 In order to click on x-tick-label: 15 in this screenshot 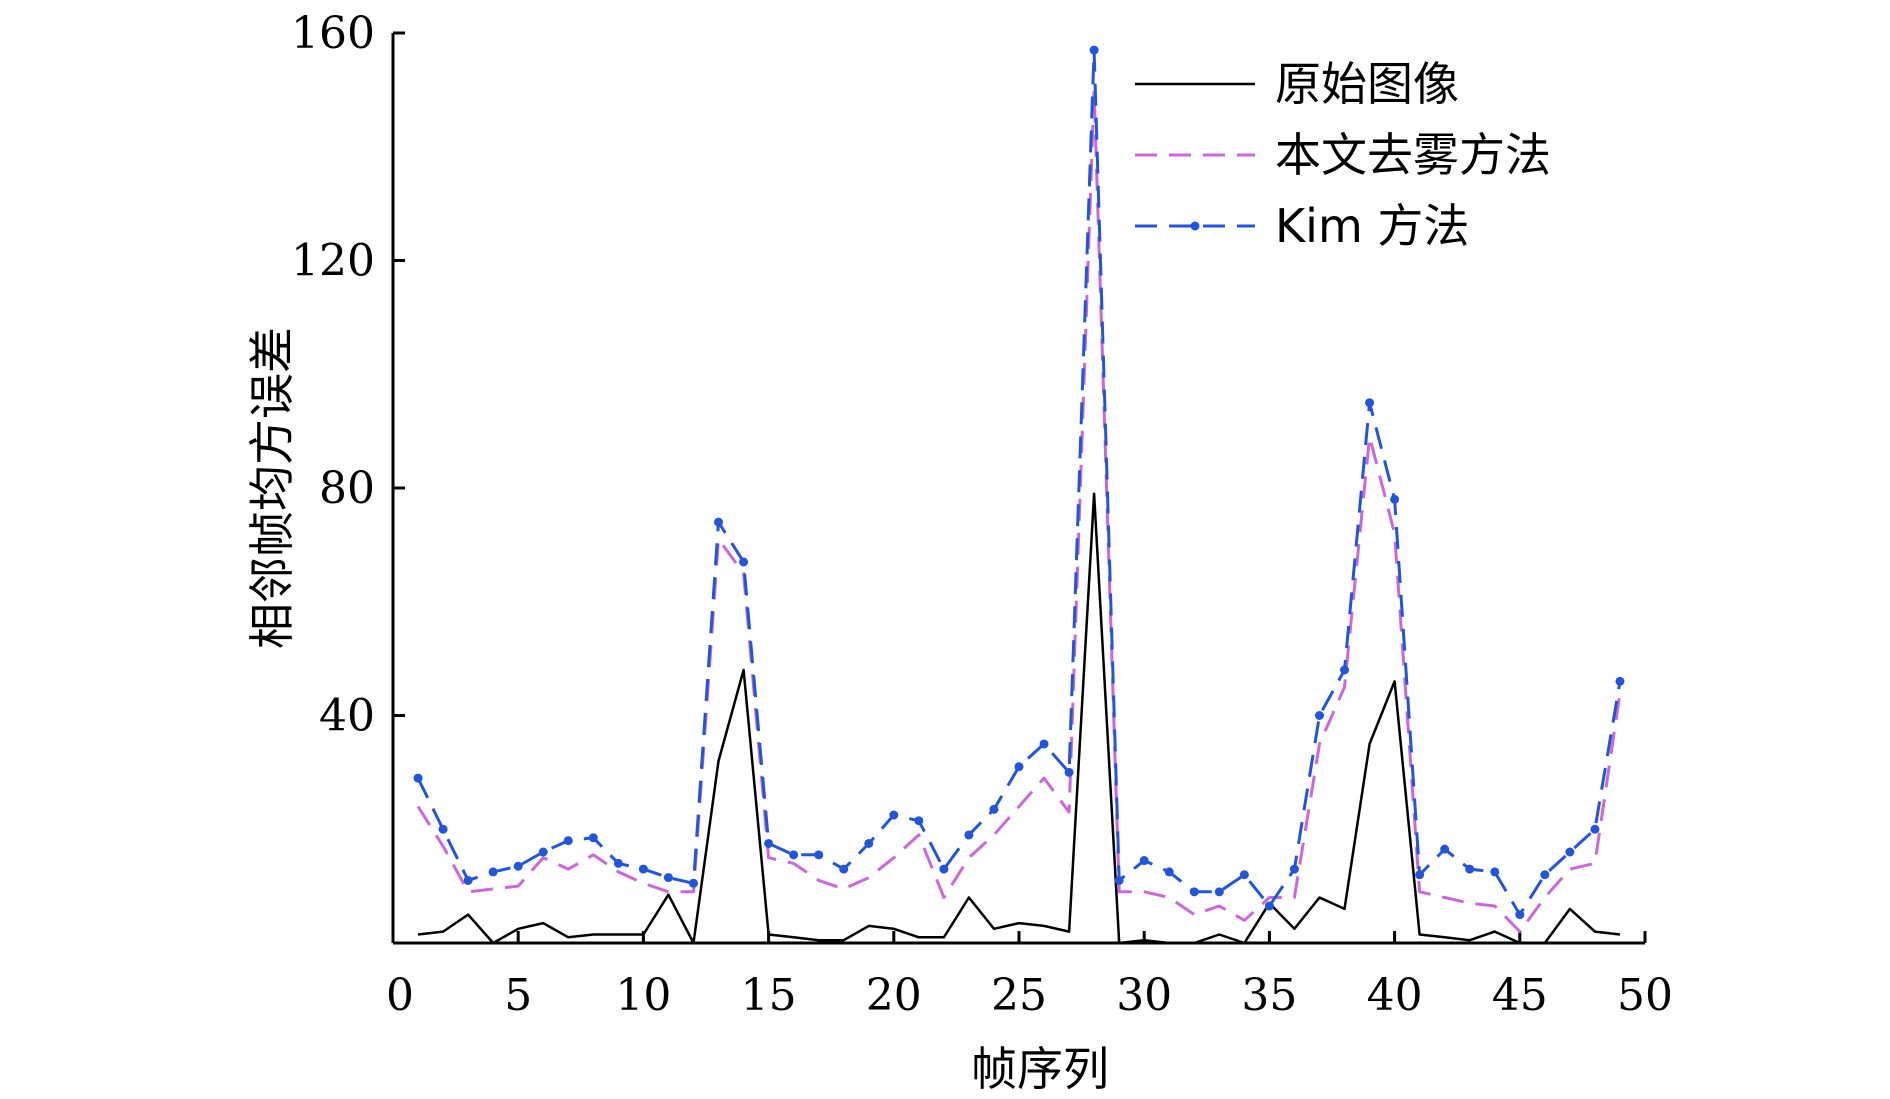, I will do `click(769, 995)`.